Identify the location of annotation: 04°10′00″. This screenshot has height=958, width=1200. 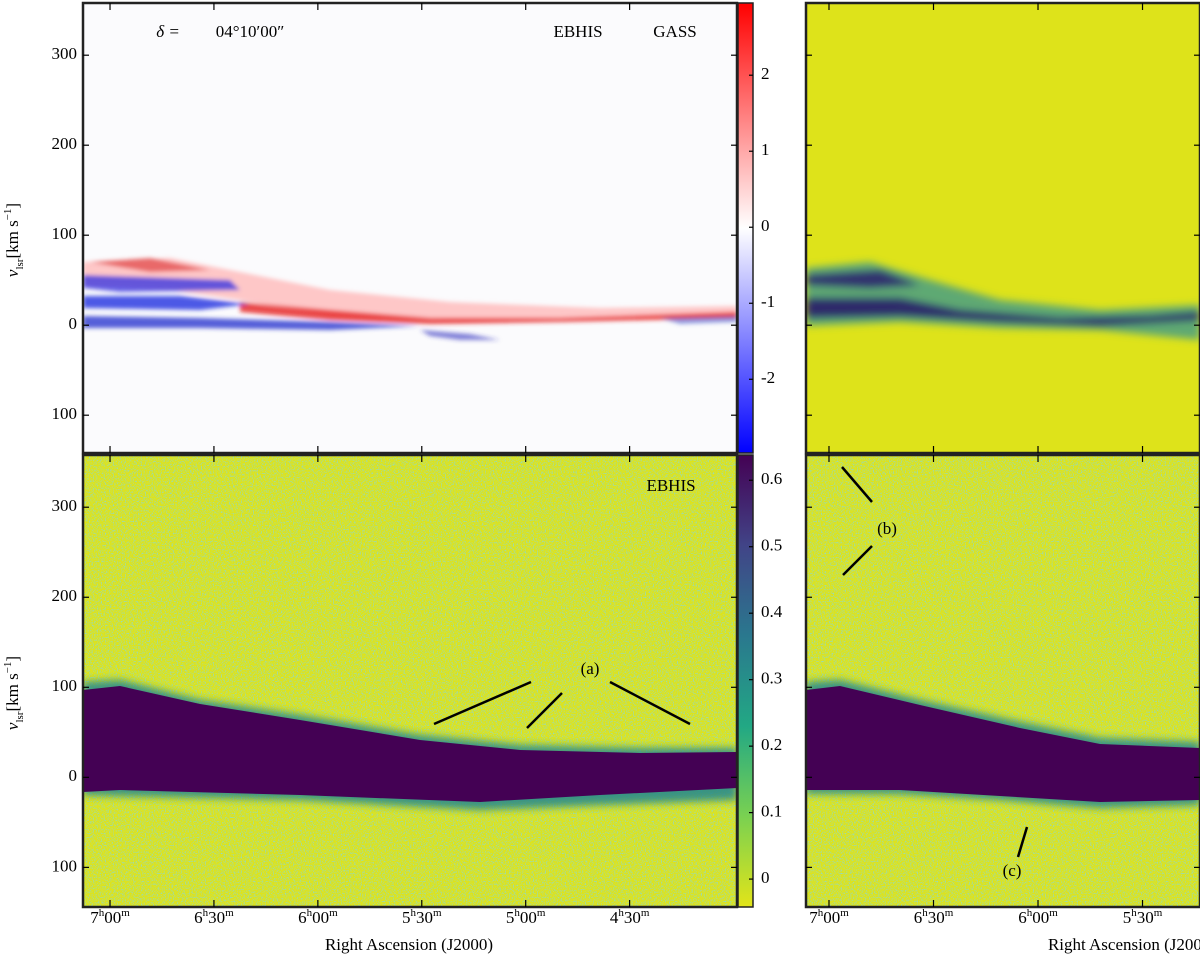
(250, 31).